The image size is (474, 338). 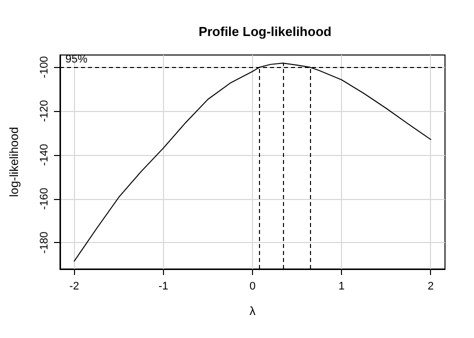 I want to click on y-tick-label: -140, so click(x=44, y=155).